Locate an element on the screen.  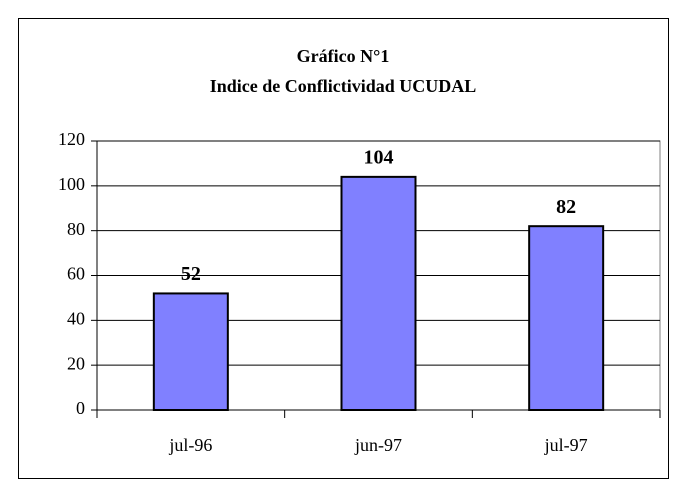
y-tick-label: 20 is located at coordinates (76, 363).